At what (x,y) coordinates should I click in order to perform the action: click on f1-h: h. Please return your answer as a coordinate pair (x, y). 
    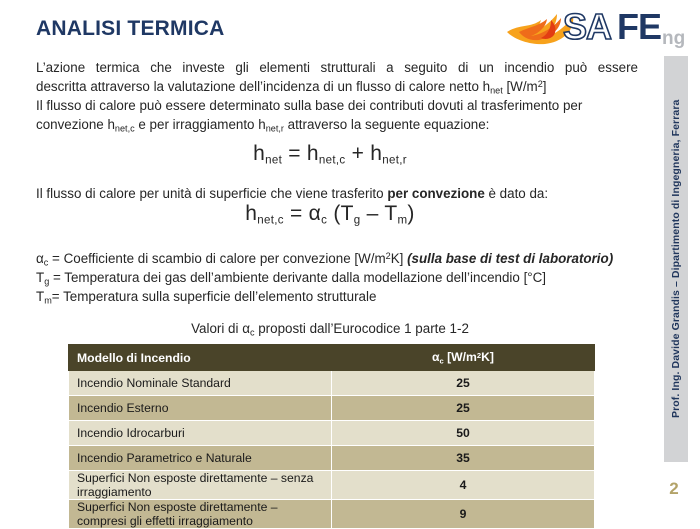
    Looking at the image, I should click on (259, 153).